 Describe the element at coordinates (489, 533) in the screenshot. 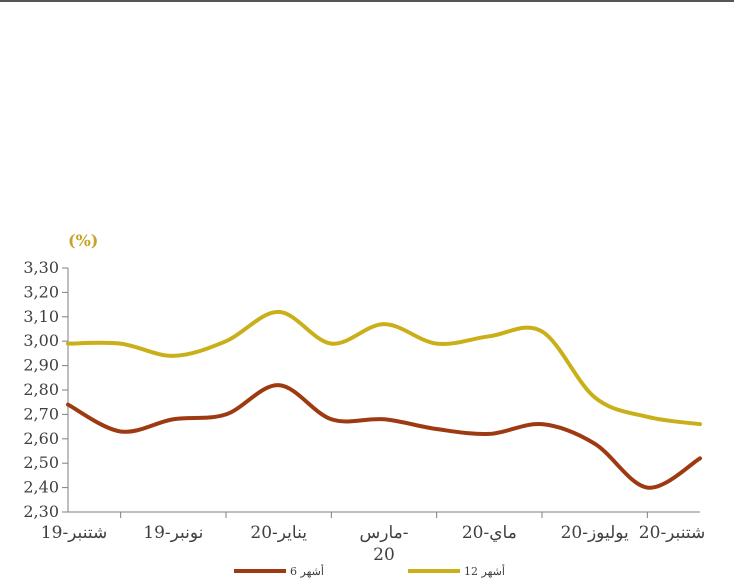

I see `x-tick-label: ماي-20` at that location.